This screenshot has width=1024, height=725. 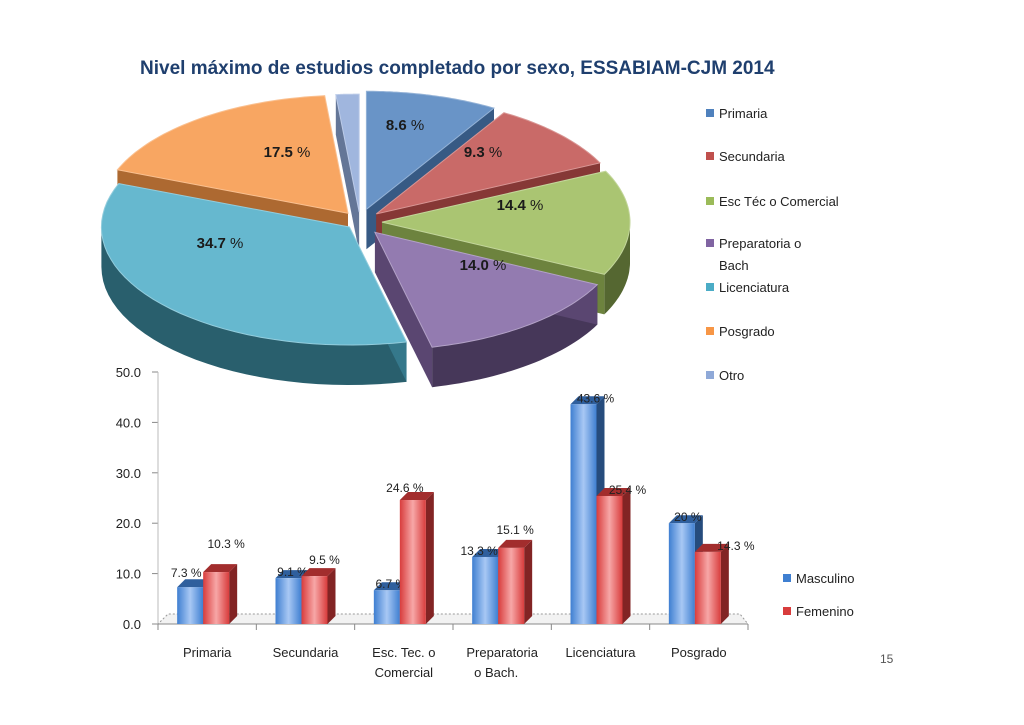 I want to click on pie-slice-primaria, so click(x=430, y=150).